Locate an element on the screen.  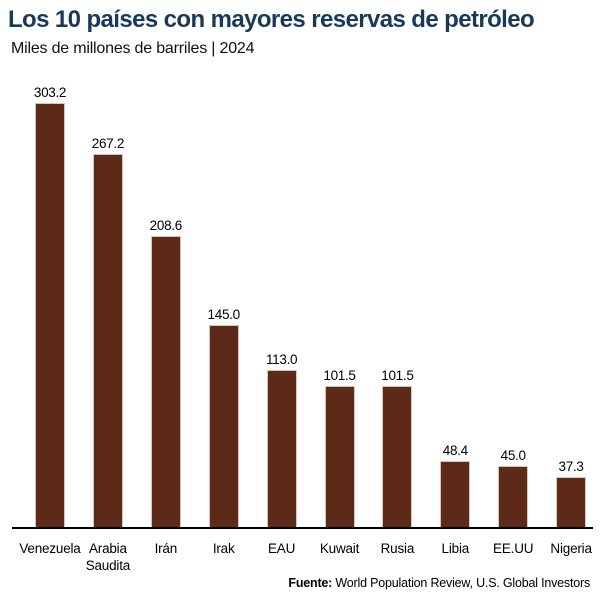
category-label: Nigeria is located at coordinates (571, 548).